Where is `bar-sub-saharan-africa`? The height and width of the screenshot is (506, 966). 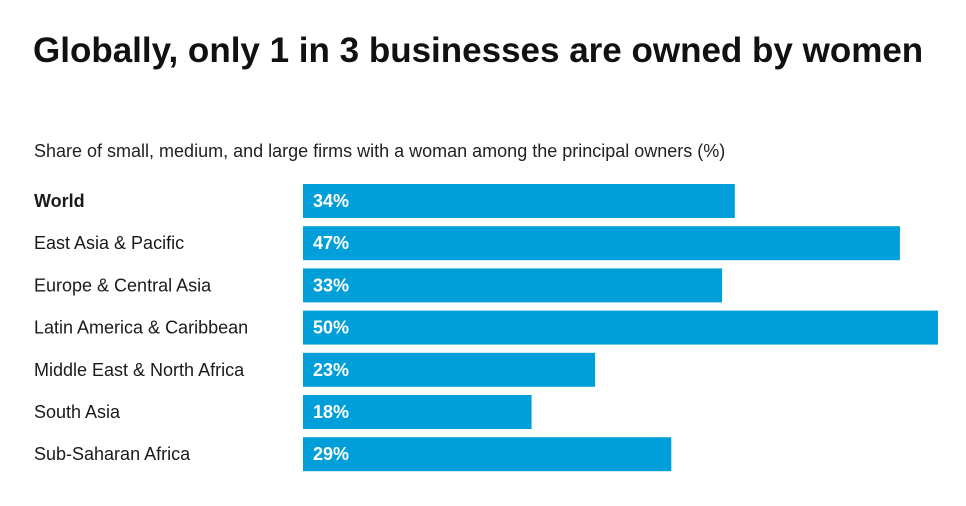 bar-sub-saharan-africa is located at coordinates (487, 454).